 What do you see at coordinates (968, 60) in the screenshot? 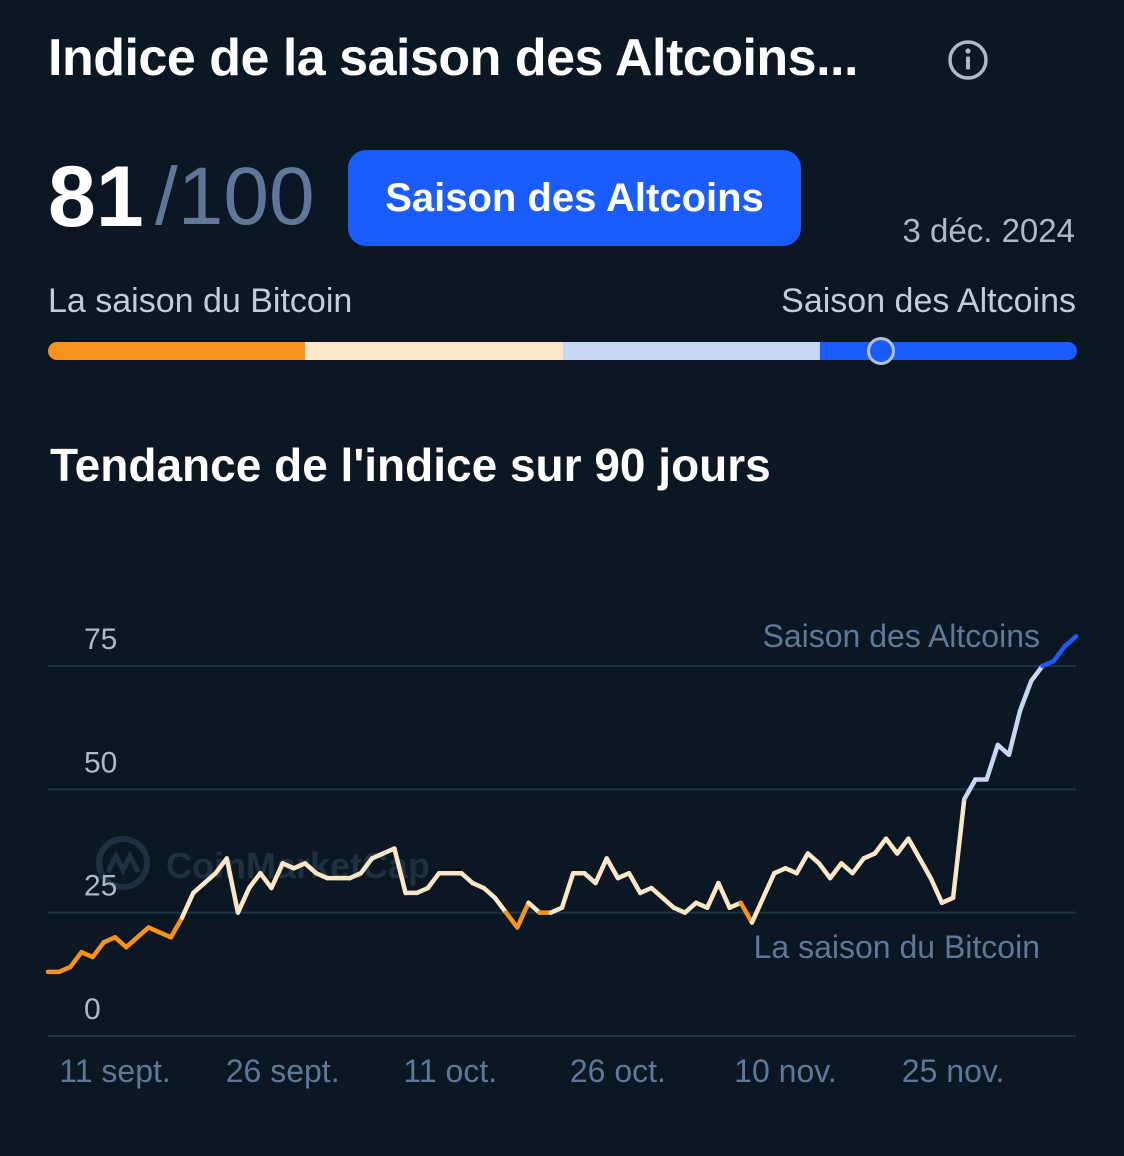
I see `info-circle-icon` at bounding box center [968, 60].